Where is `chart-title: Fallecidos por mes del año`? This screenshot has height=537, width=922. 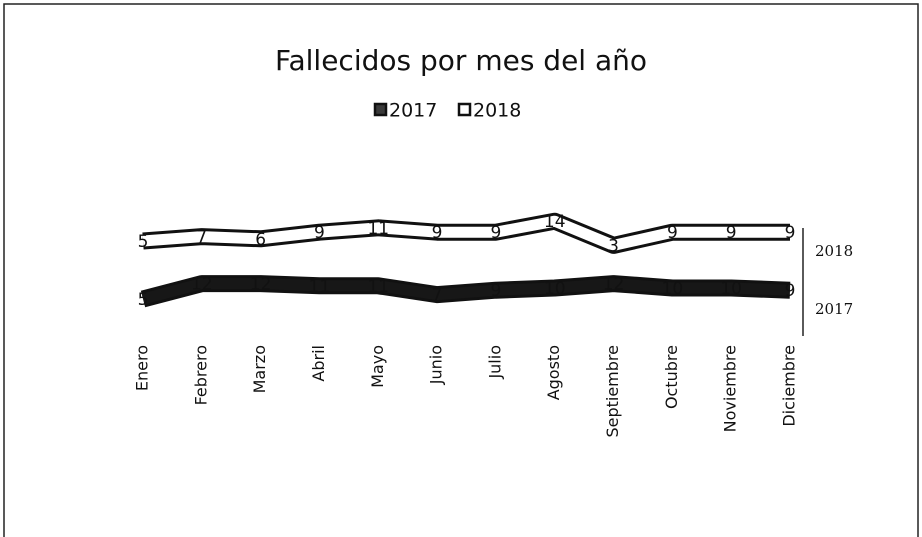 chart-title: Fallecidos por mes del año is located at coordinates (461, 60).